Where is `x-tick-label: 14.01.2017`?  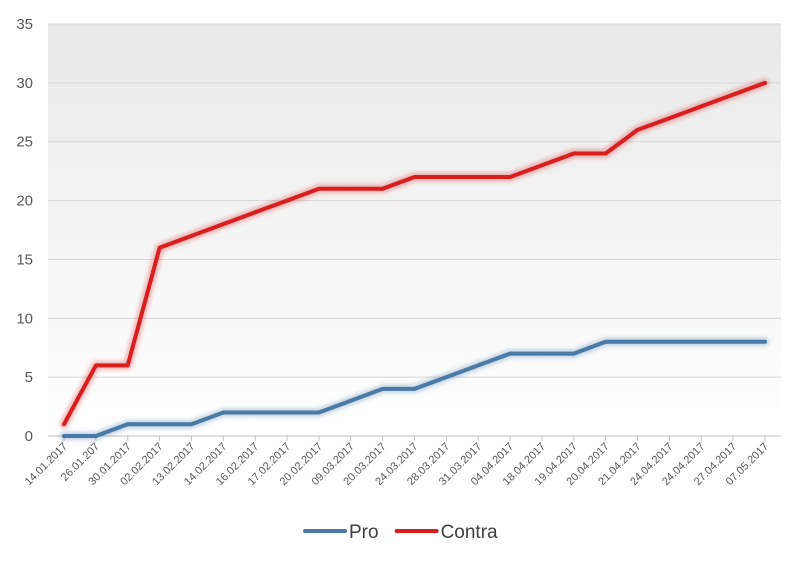
x-tick-label: 14.01.2017 is located at coordinates (46, 464).